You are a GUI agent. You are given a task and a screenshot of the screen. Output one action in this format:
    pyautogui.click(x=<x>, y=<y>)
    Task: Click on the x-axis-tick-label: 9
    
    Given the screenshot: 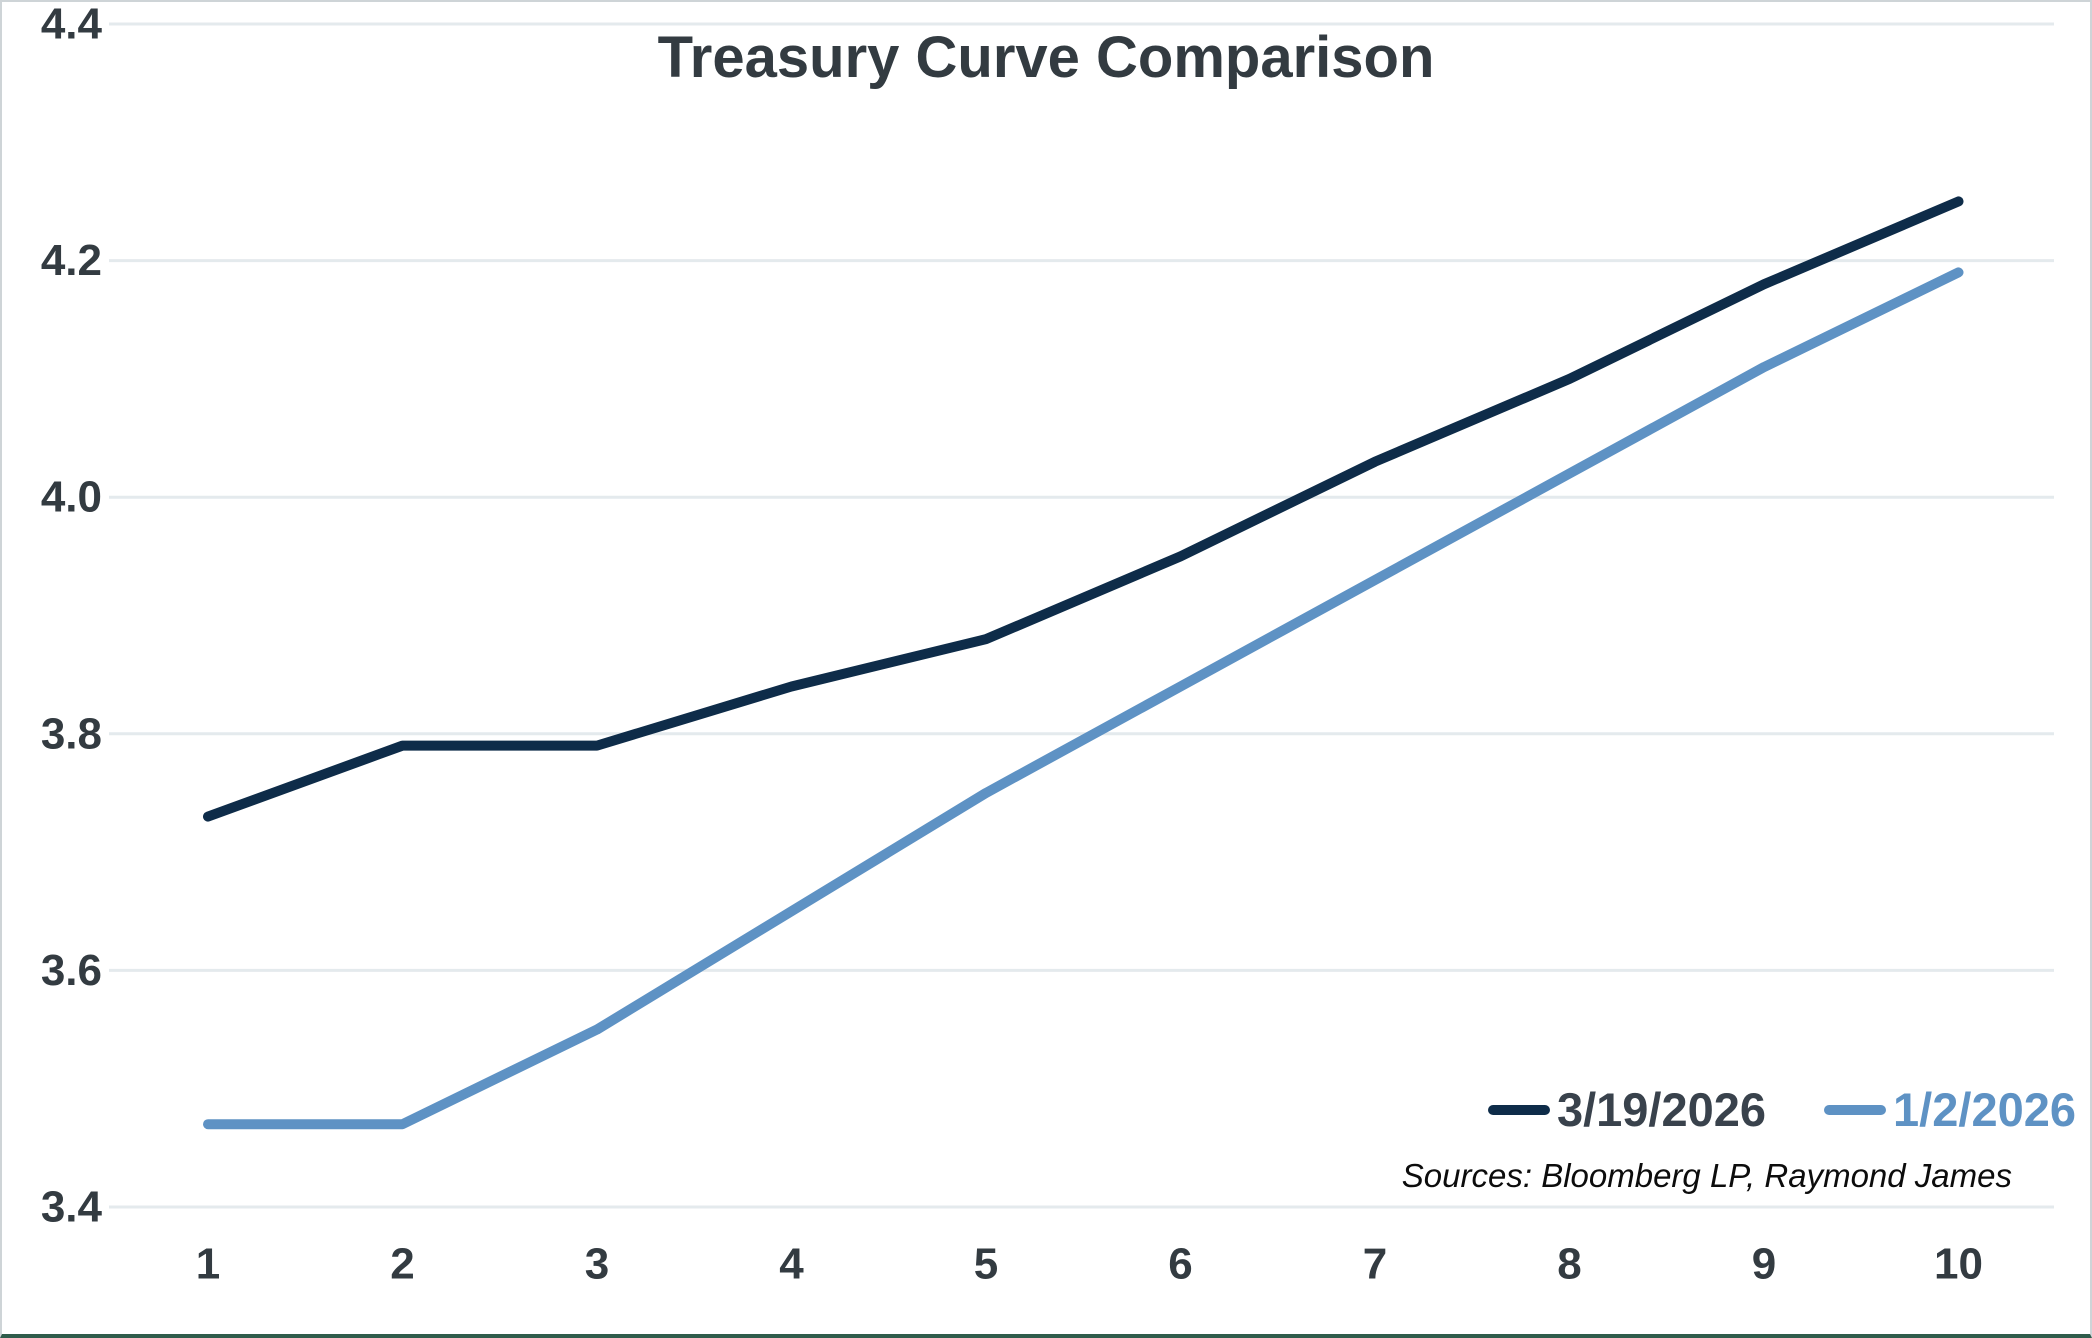 What is the action you would take?
    pyautogui.click(x=1764, y=1264)
    